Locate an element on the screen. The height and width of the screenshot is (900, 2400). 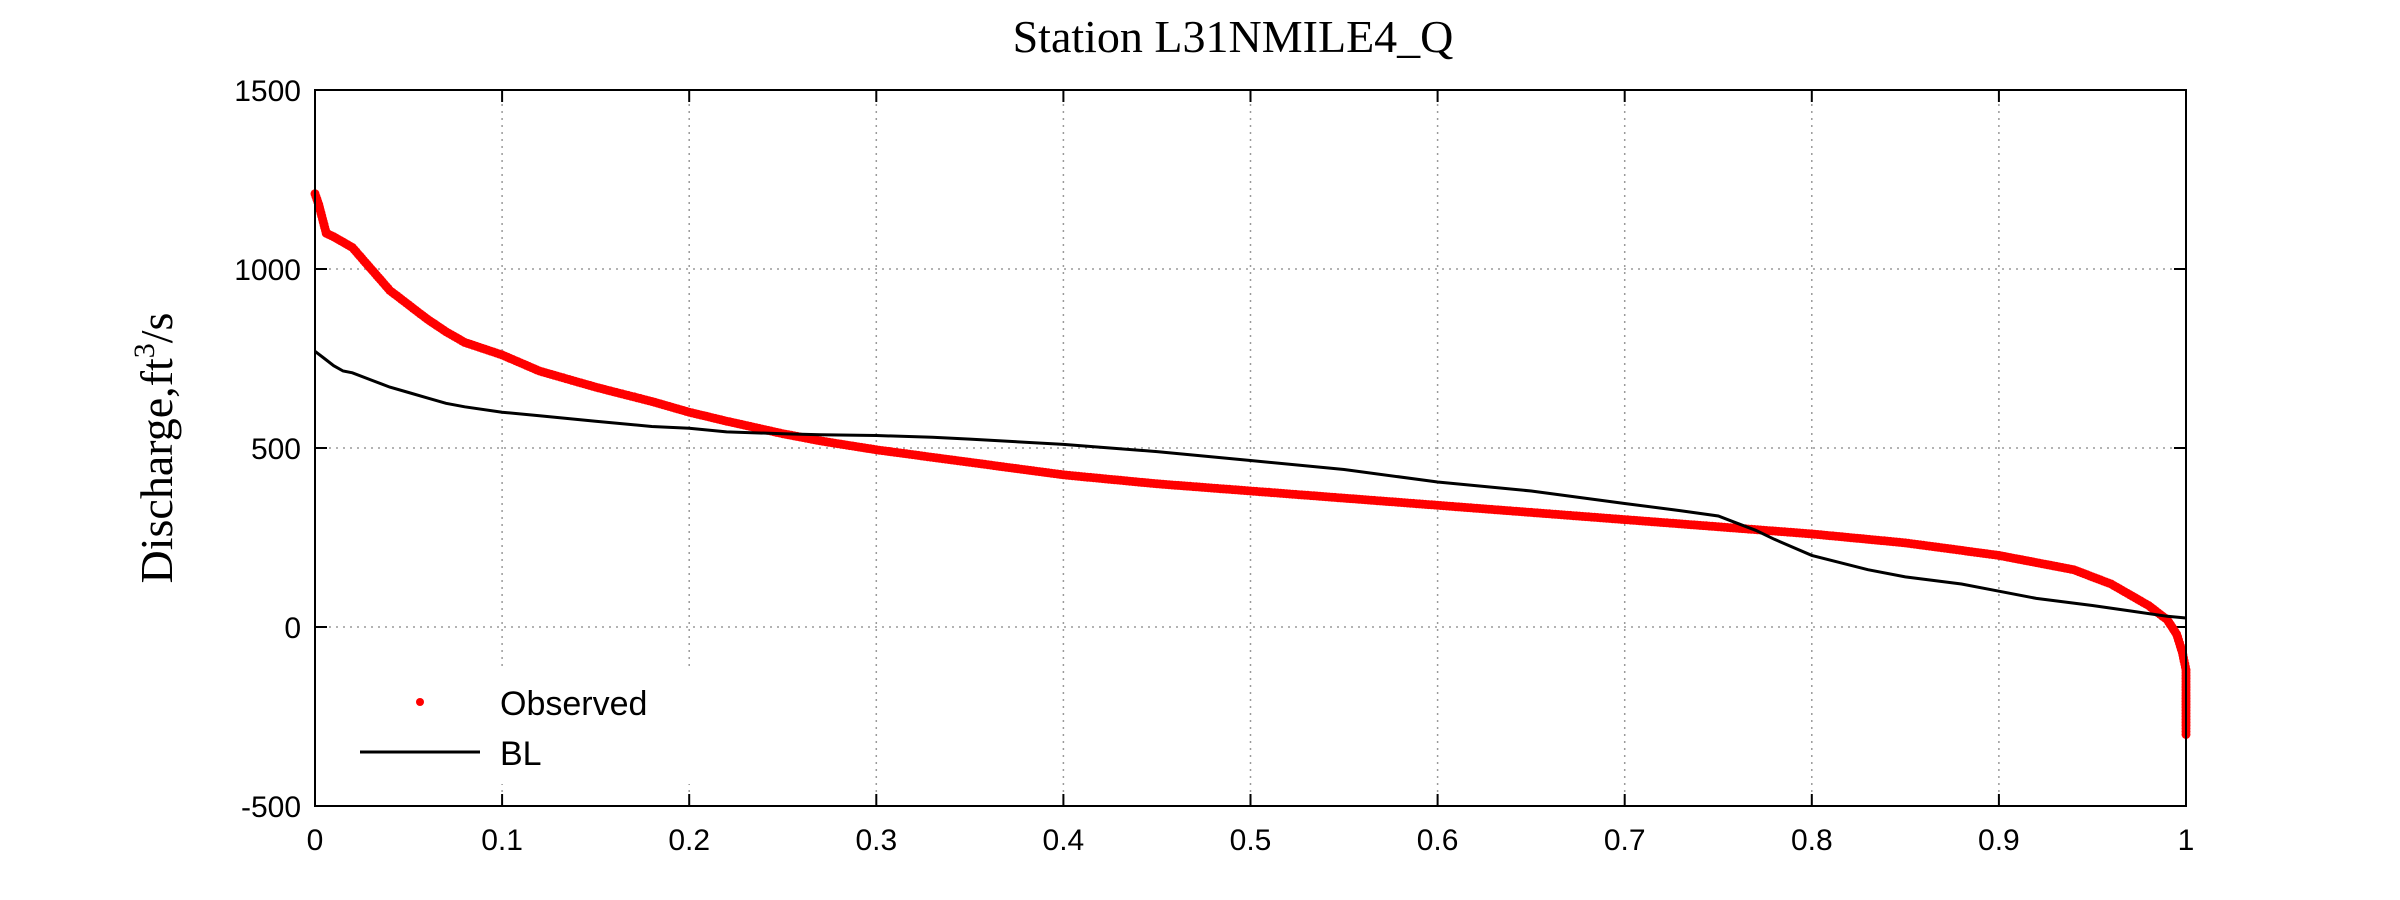
y-axis-label: Discharge,ft3/s is located at coordinates (155, 448).